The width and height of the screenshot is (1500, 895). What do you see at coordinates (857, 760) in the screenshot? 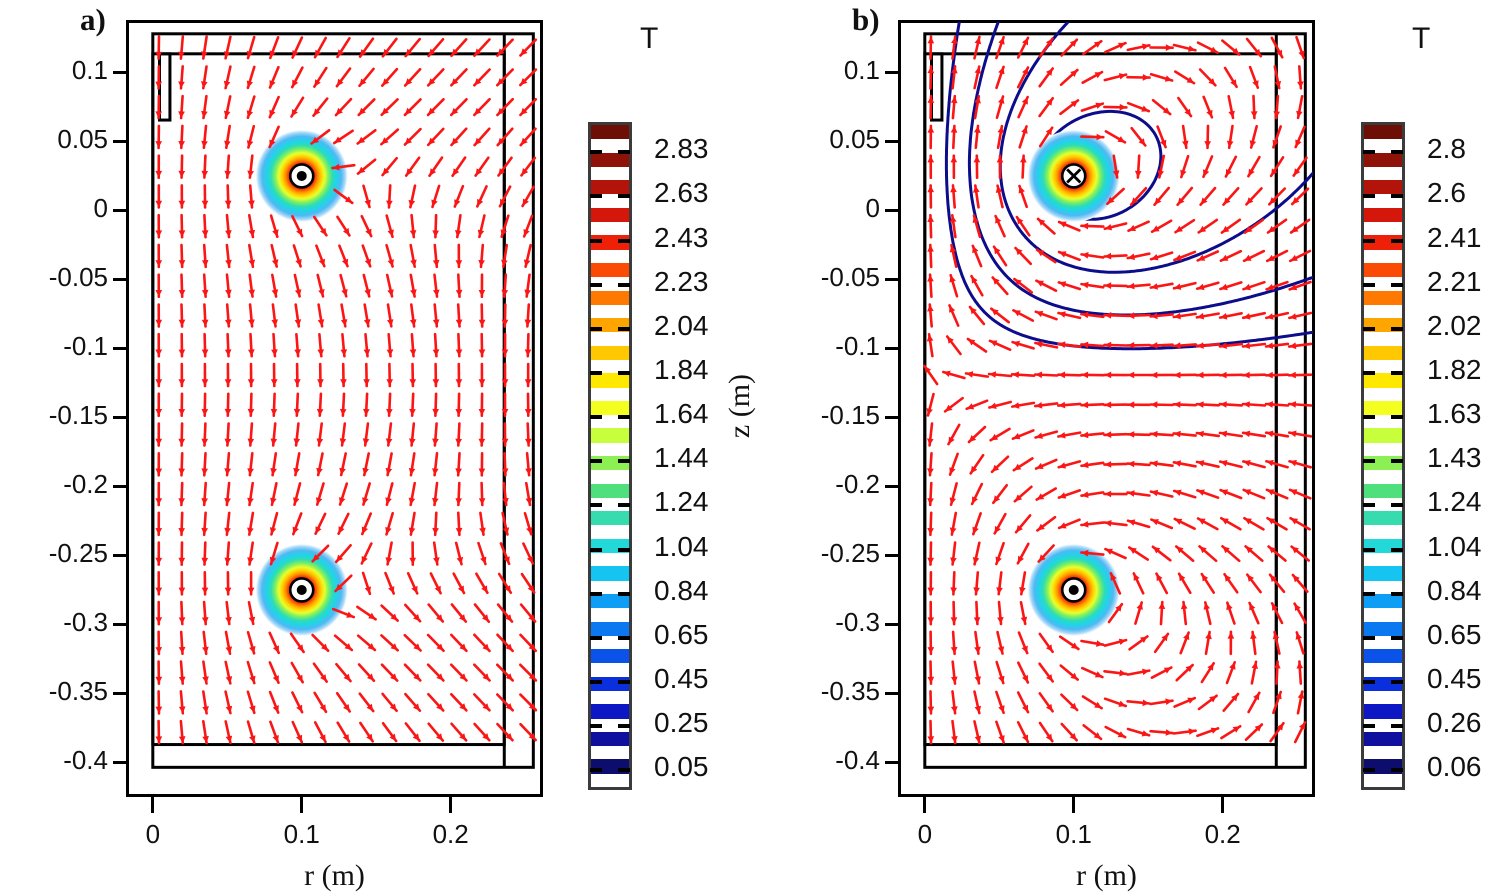
I see `ytick-label-b-10: -0.4` at bounding box center [857, 760].